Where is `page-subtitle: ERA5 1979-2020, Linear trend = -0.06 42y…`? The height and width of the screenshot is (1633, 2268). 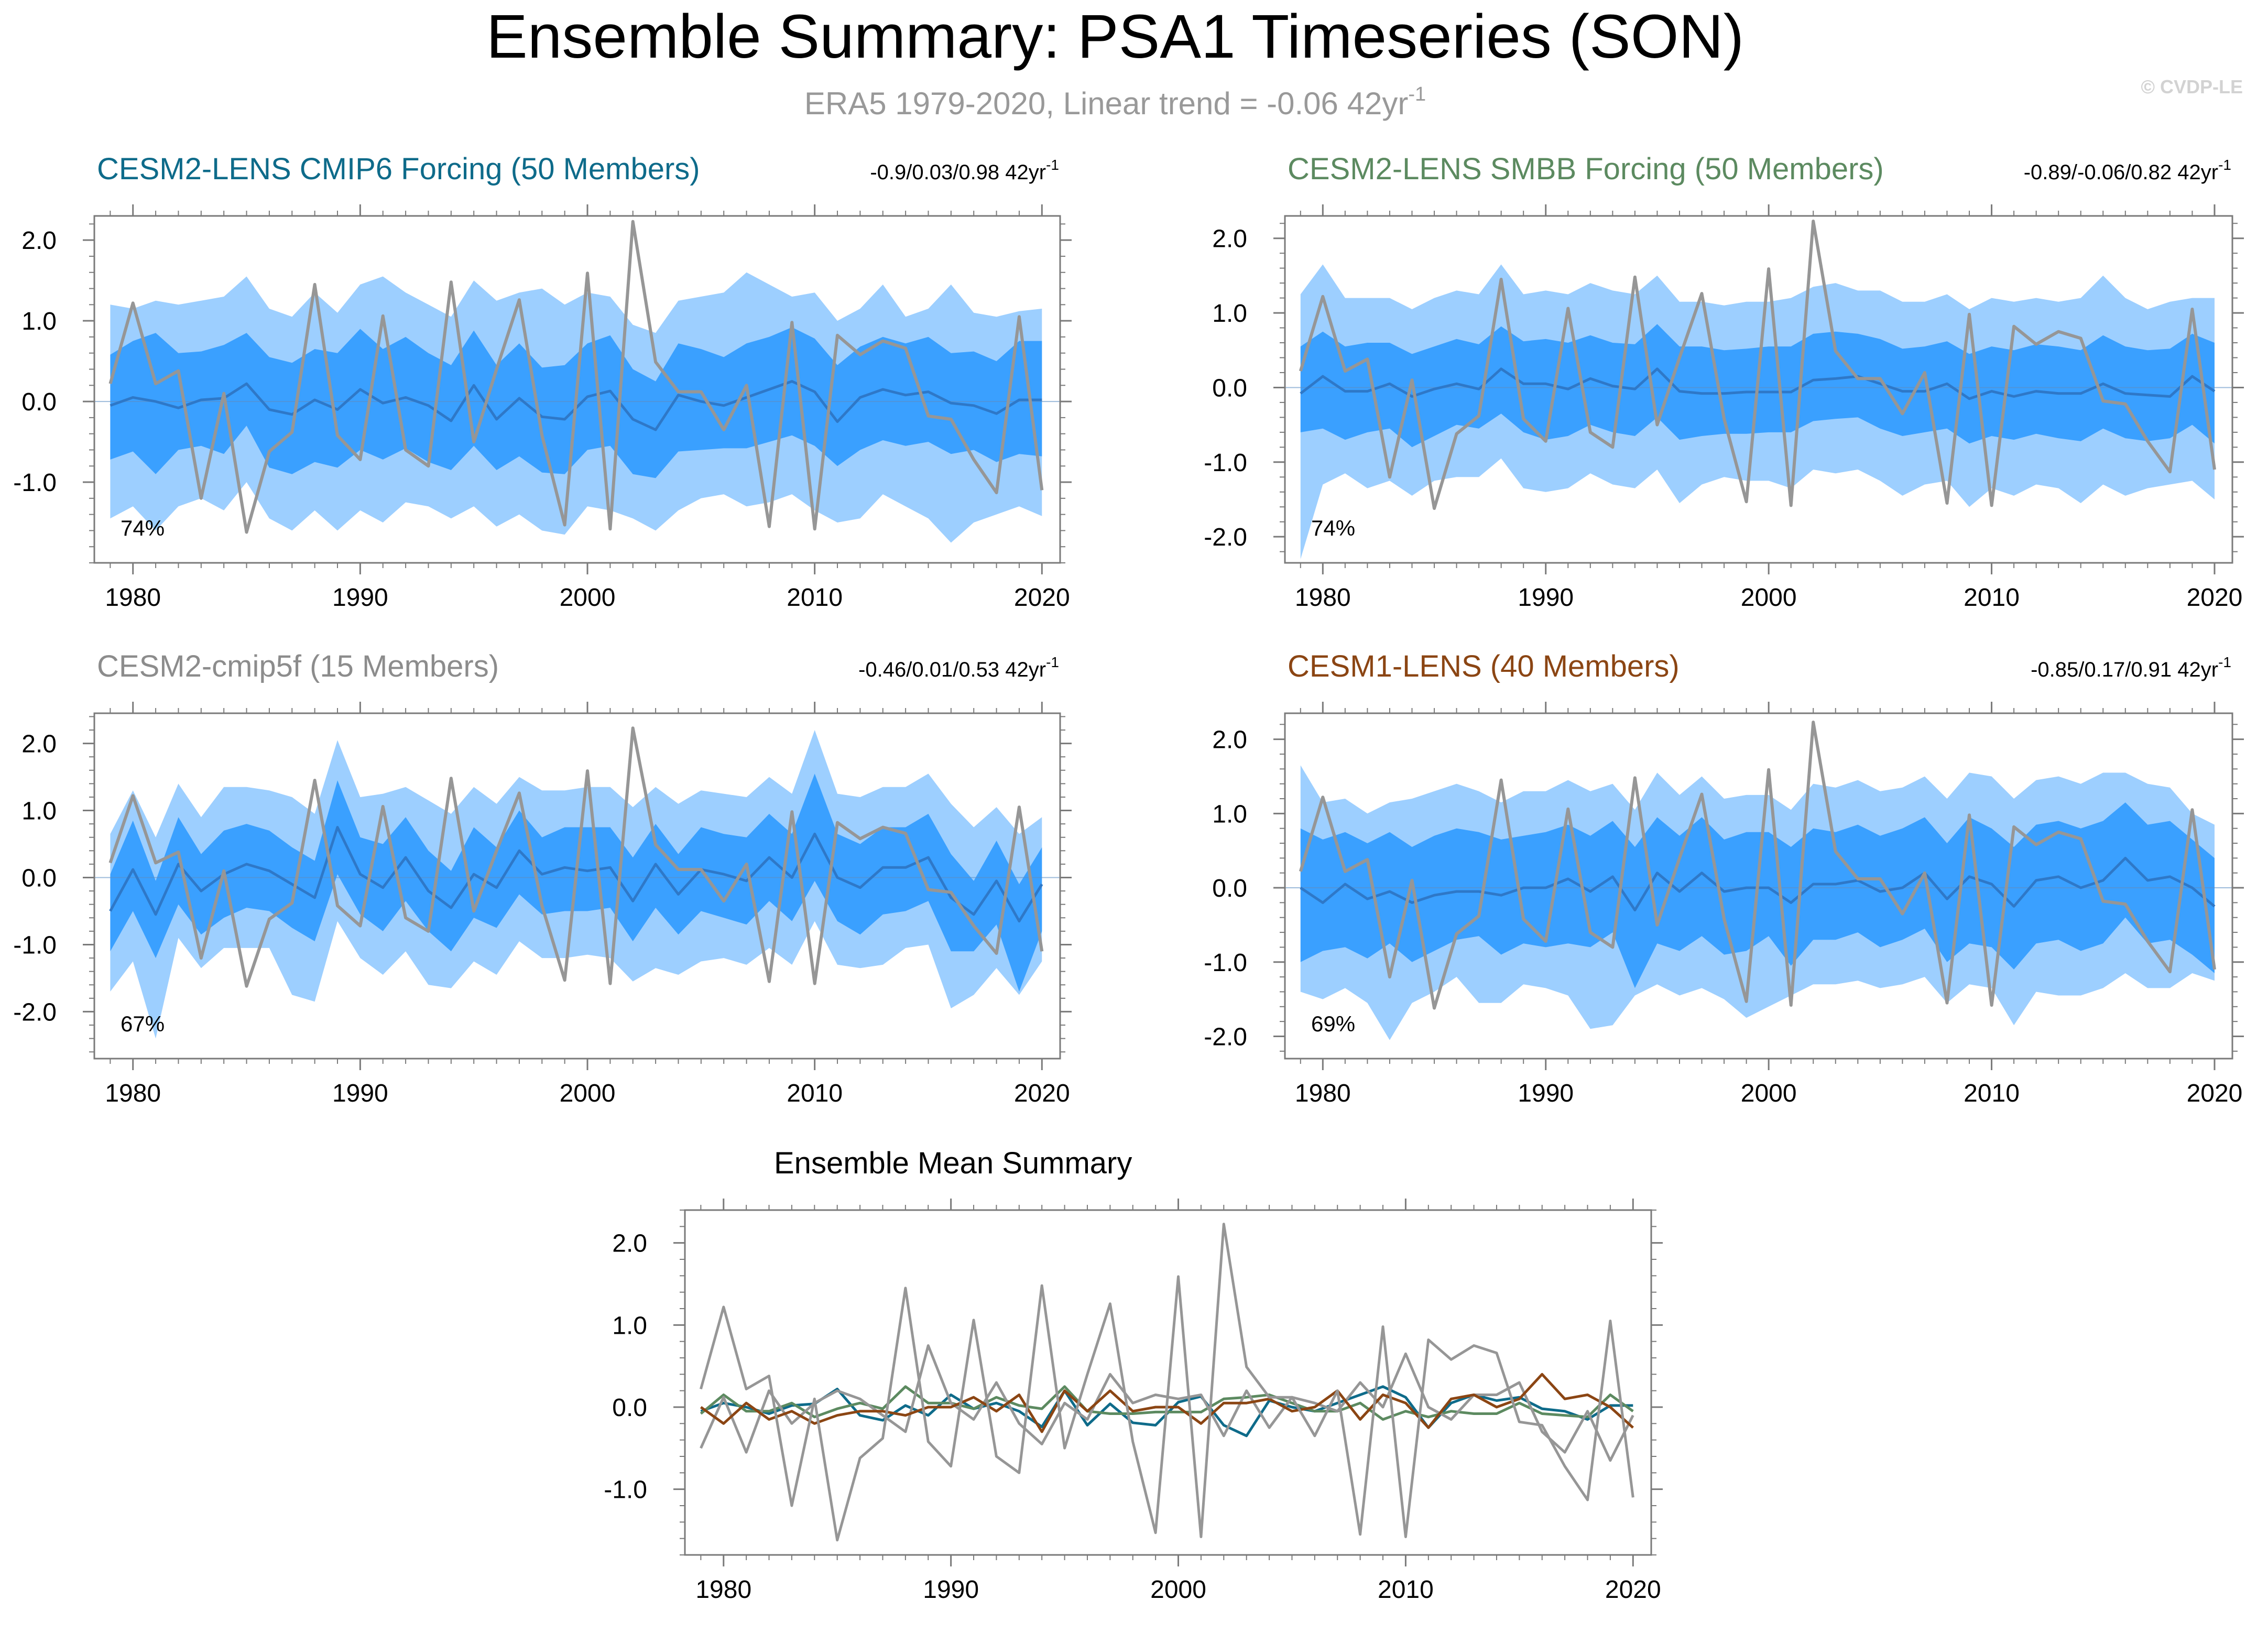
page-subtitle: ERA5 1979-2020, Linear trend = -0.06 42y… is located at coordinates (1115, 102).